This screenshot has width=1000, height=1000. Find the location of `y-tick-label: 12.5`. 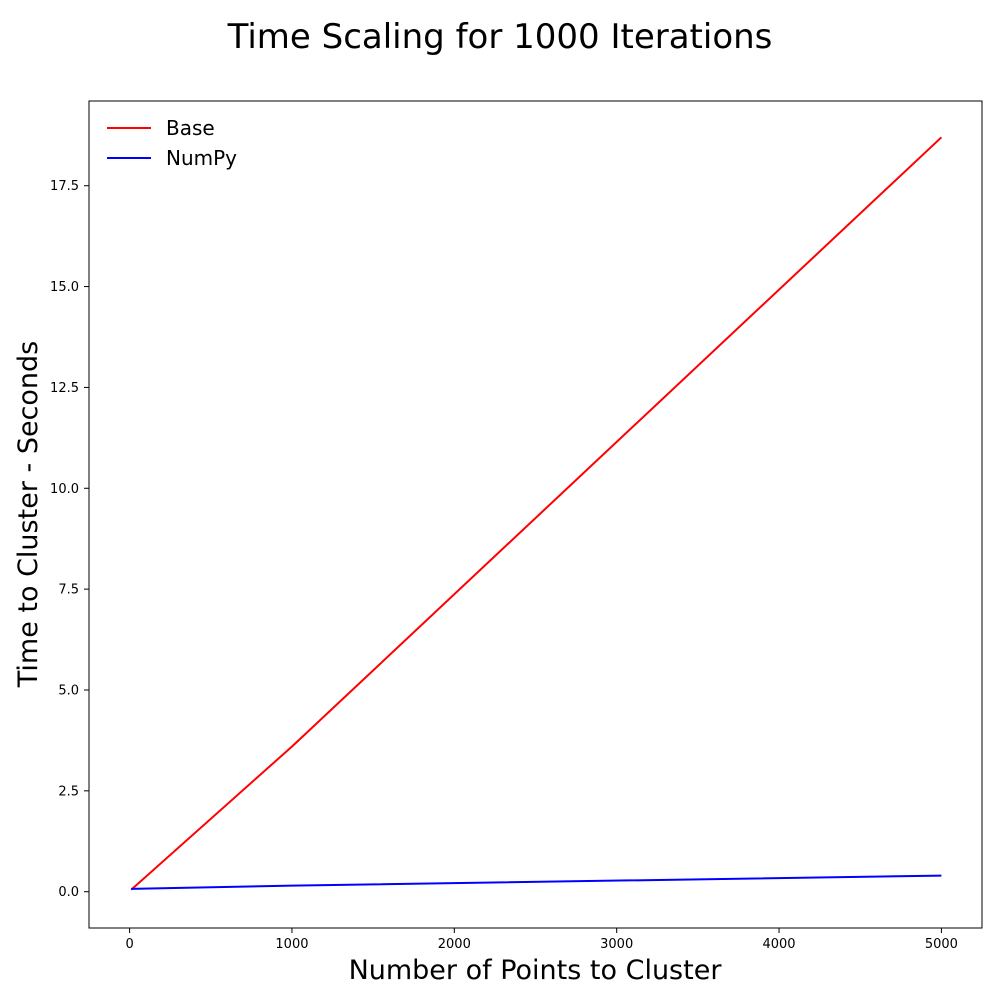

y-tick-label: 12.5 is located at coordinates (64, 388).